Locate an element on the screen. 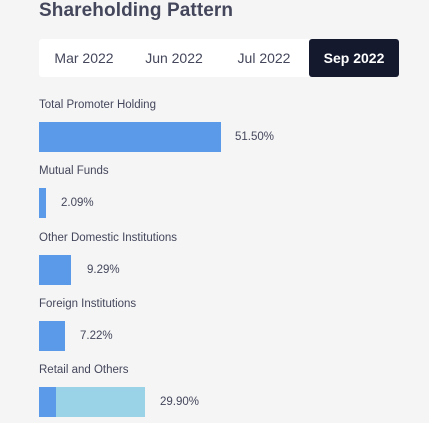  holding-label: Foreign Institutions is located at coordinates (88, 304).